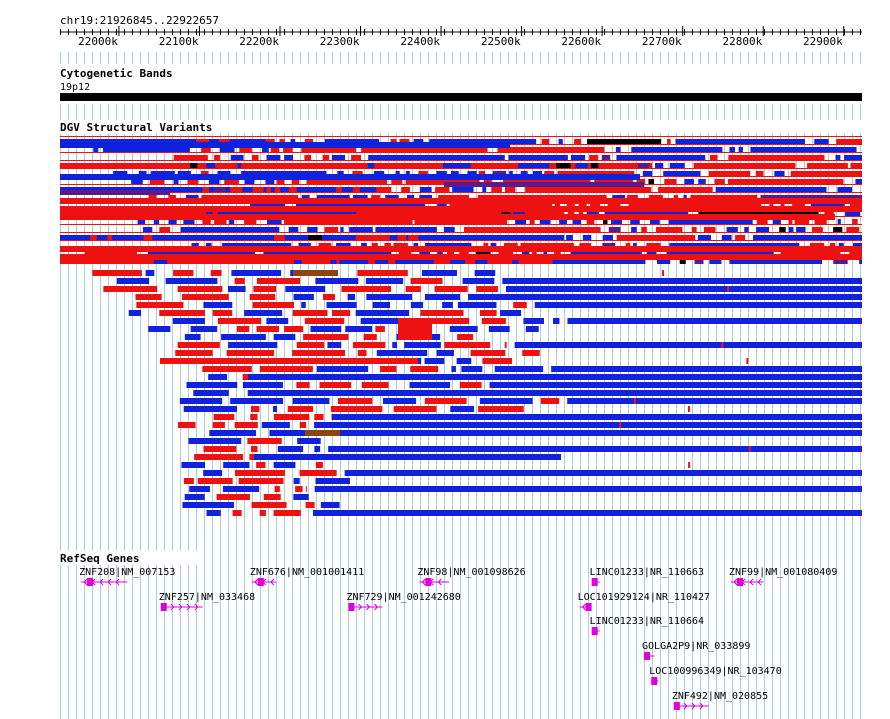  Describe the element at coordinates (403, 597) in the screenshot. I see `gene-label: ZNF729|NM_001242680` at that location.